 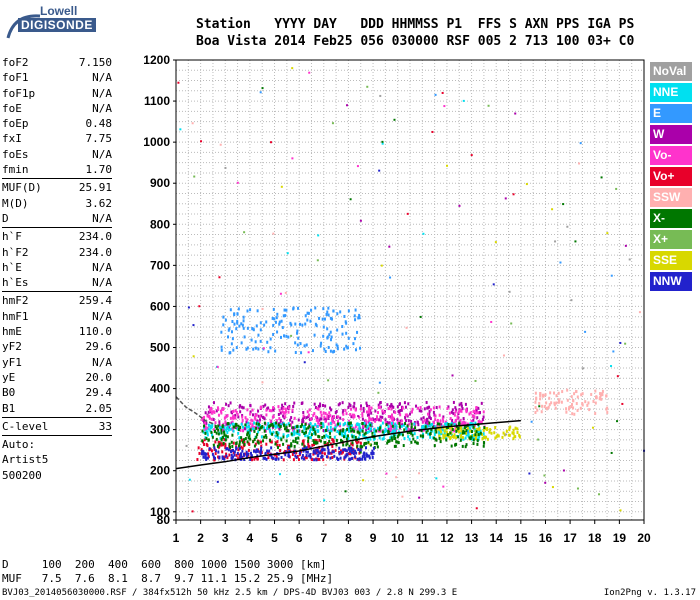 I want to click on param-label: foF1, so click(x=15, y=78).